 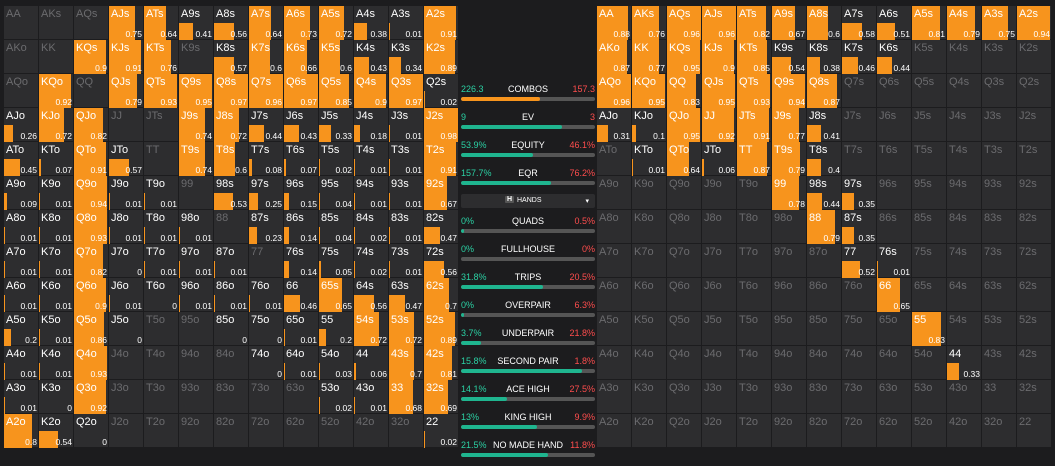 I want to click on right-hand-cell: J4o, so click(x=719, y=363).